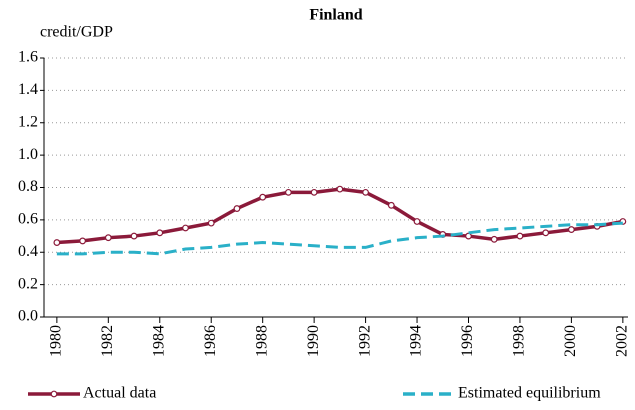 This screenshot has width=635, height=410. I want to click on y-tick-label: 0.8, so click(28, 186).